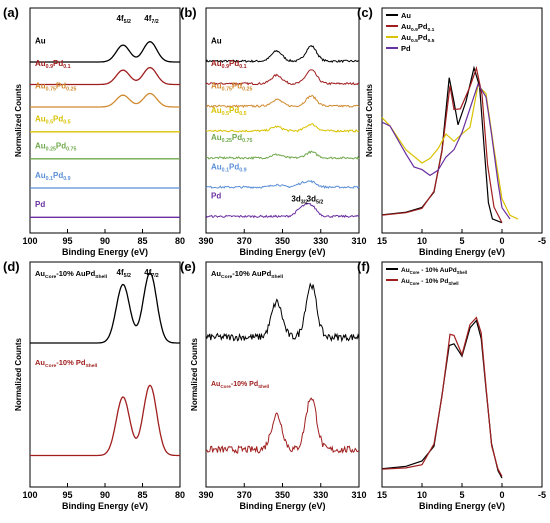  Describe the element at coordinates (105, 241) in the screenshot. I see `x-tick-label: 90` at that location.